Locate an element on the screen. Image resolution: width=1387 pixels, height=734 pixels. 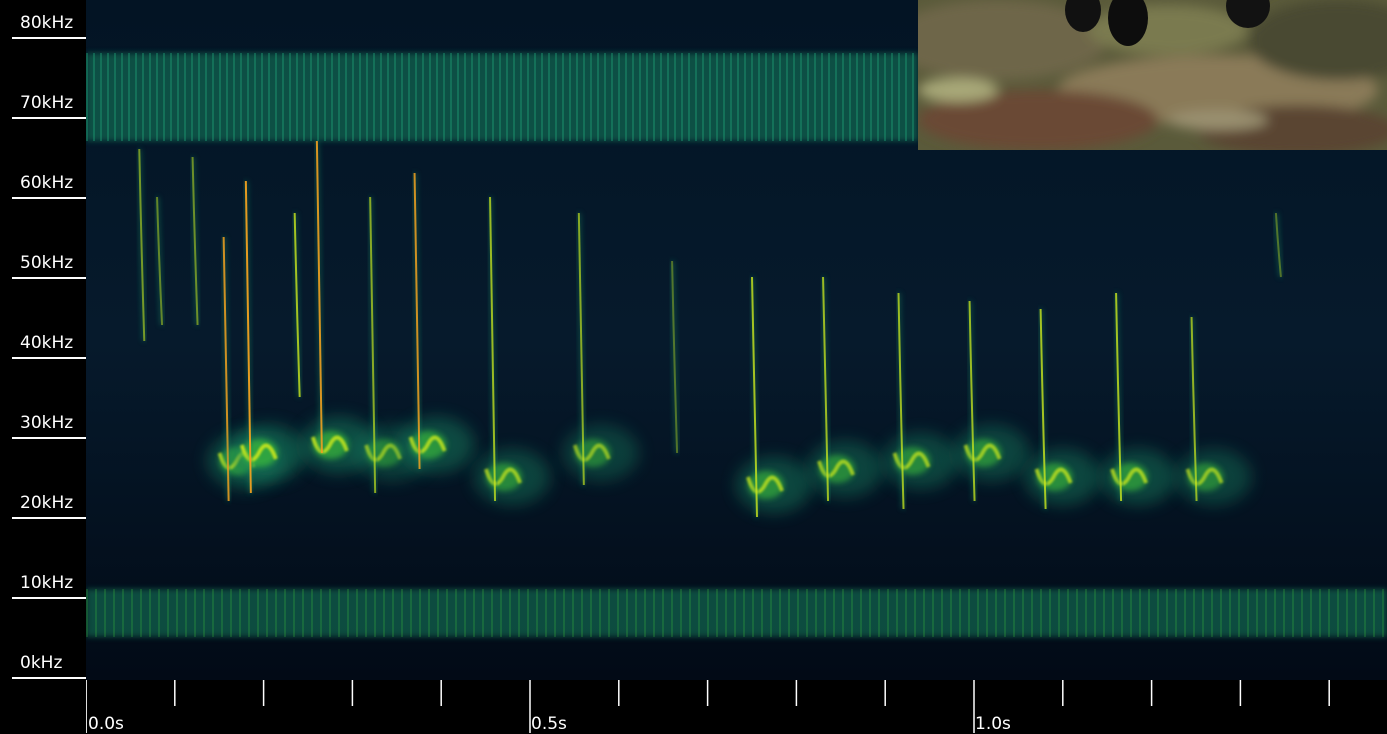
time-axis-ticks is located at coordinates (707, 706).